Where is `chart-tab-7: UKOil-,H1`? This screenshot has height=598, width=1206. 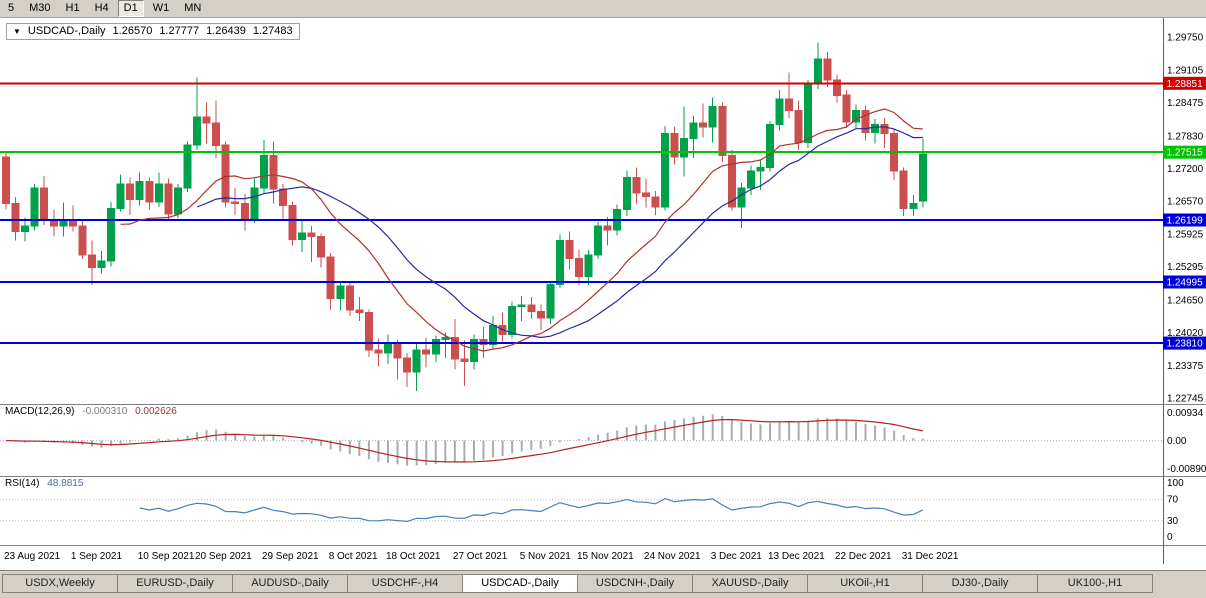 chart-tab-7: UKOil-,H1 is located at coordinates (865, 583).